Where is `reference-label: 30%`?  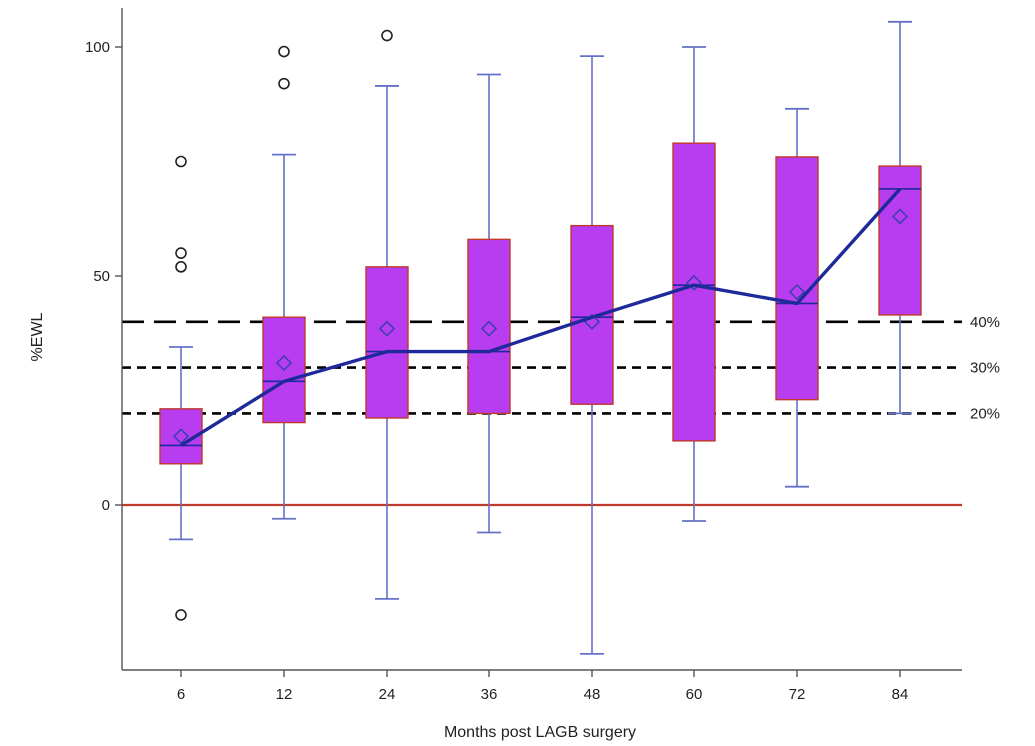 reference-label: 30% is located at coordinates (985, 368).